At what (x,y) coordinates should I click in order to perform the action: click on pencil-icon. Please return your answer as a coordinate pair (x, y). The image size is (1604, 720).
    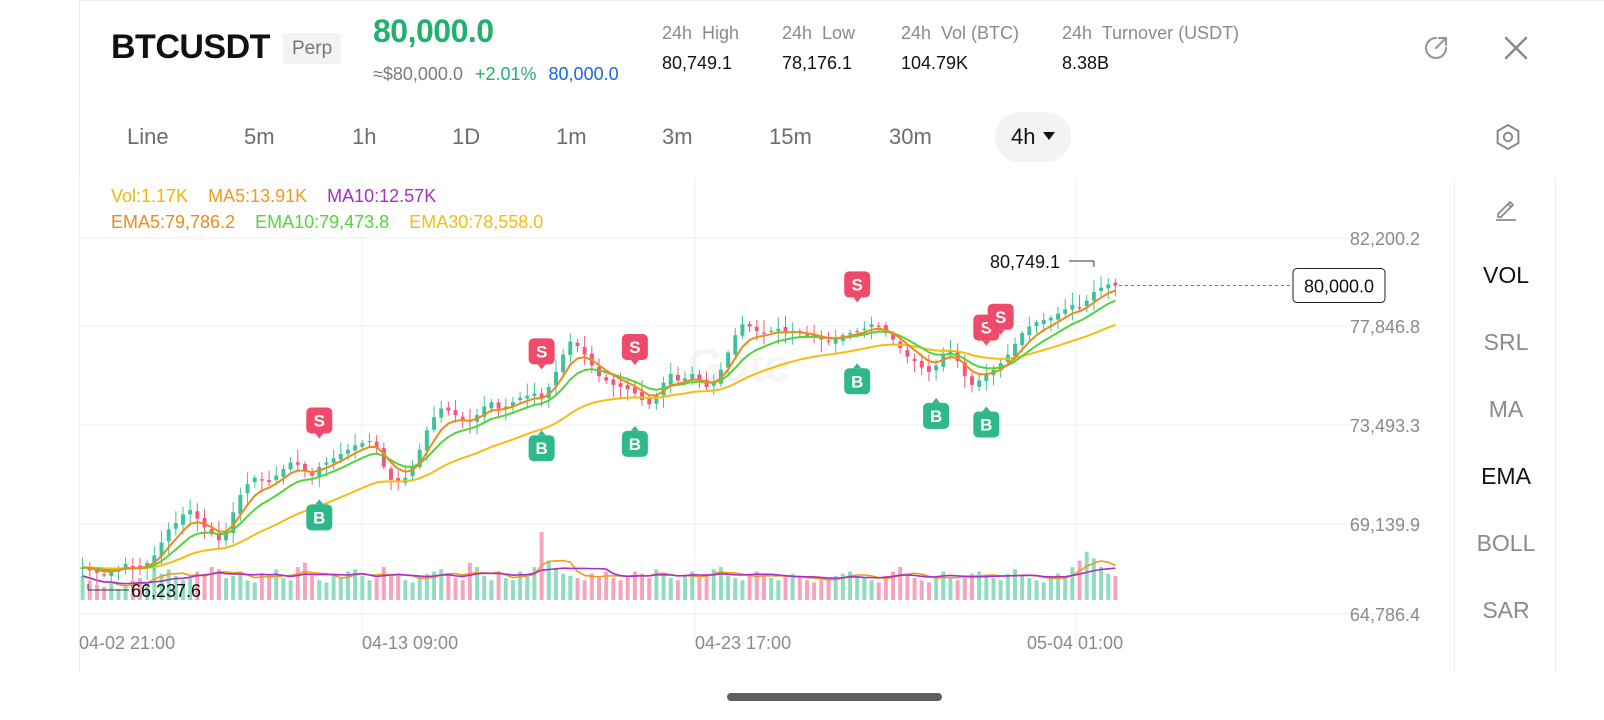
    Looking at the image, I should click on (1506, 208).